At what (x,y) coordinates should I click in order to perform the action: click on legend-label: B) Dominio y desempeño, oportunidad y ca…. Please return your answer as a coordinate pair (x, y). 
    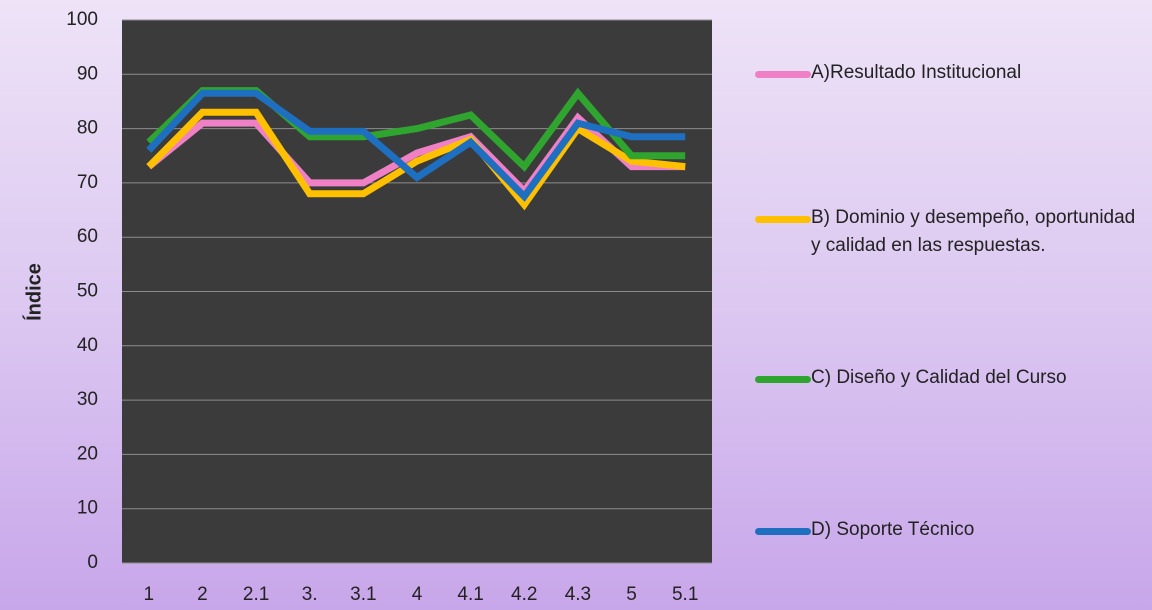
    Looking at the image, I should click on (973, 231).